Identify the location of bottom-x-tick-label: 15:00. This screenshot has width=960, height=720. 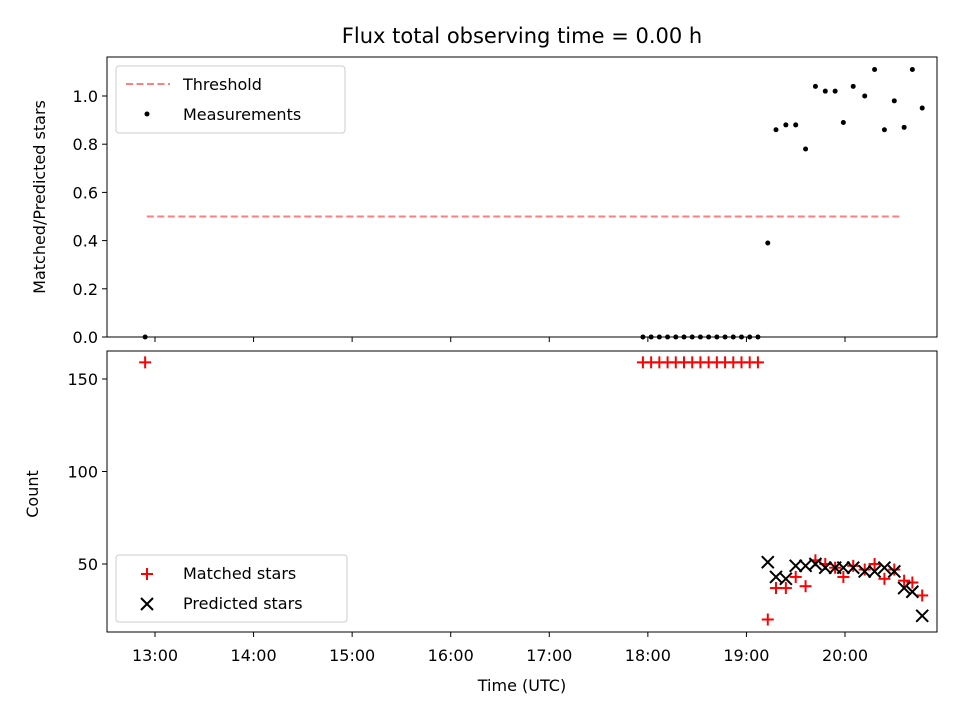
(352, 655).